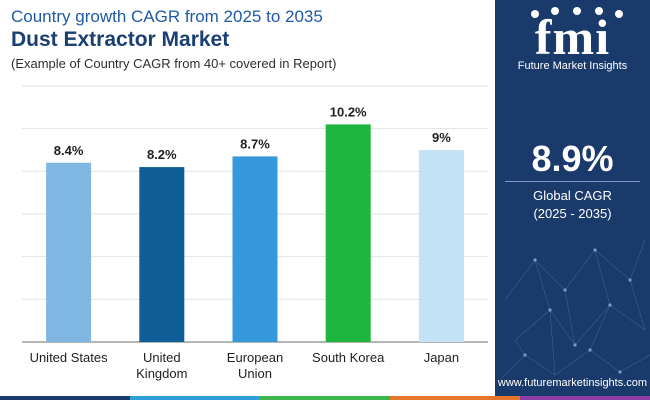 Image resolution: width=650 pixels, height=400 pixels. Describe the element at coordinates (441, 246) in the screenshot. I see `bar-japan` at that location.